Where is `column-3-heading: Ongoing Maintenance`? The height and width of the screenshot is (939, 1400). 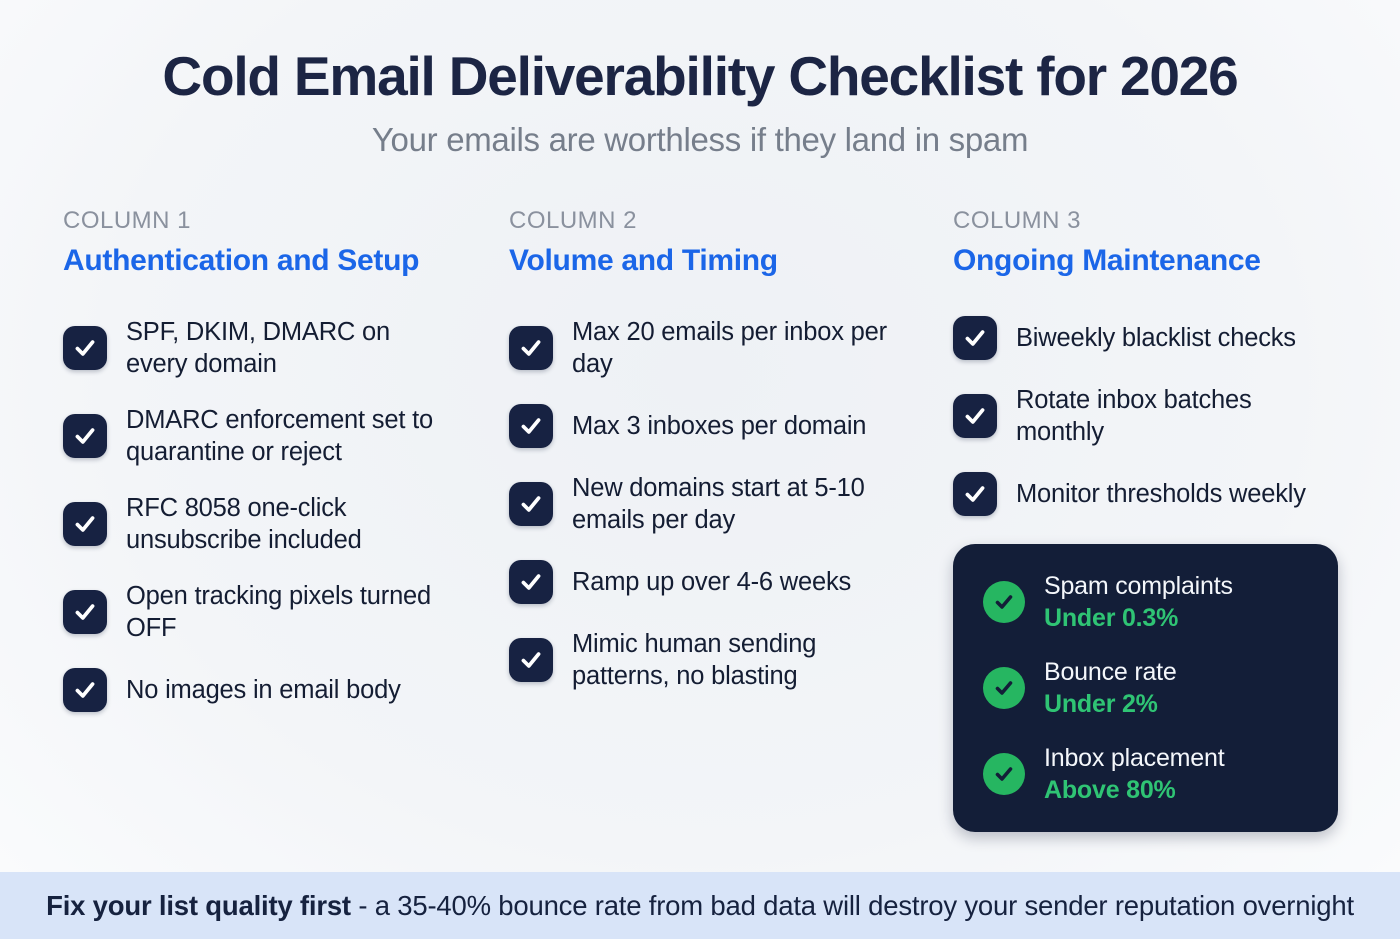 column-3-heading: Ongoing Maintenance is located at coordinates (1107, 260).